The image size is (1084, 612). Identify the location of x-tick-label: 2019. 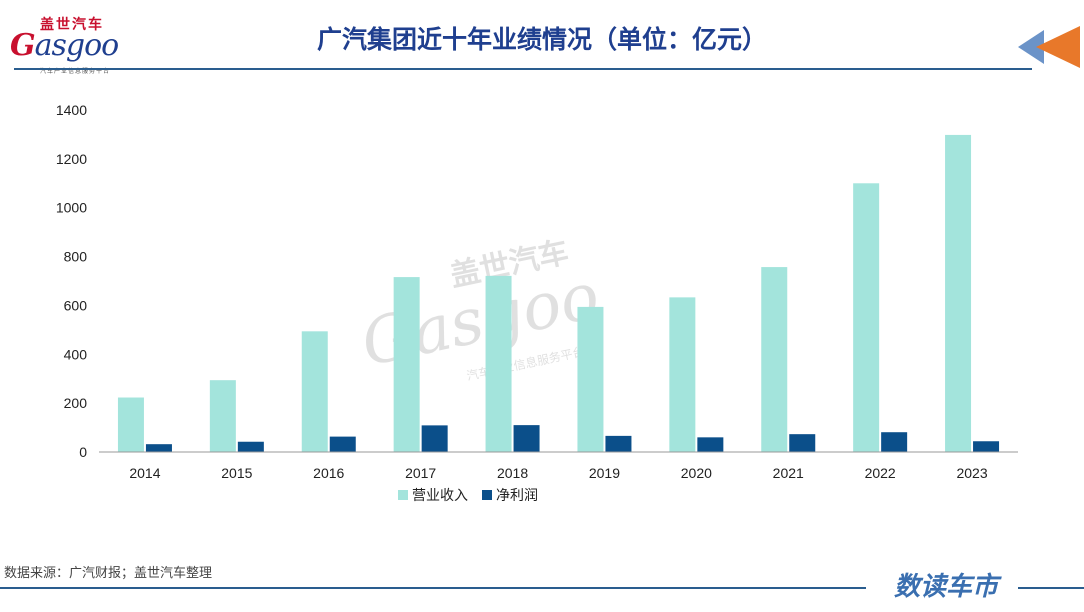
(604, 473).